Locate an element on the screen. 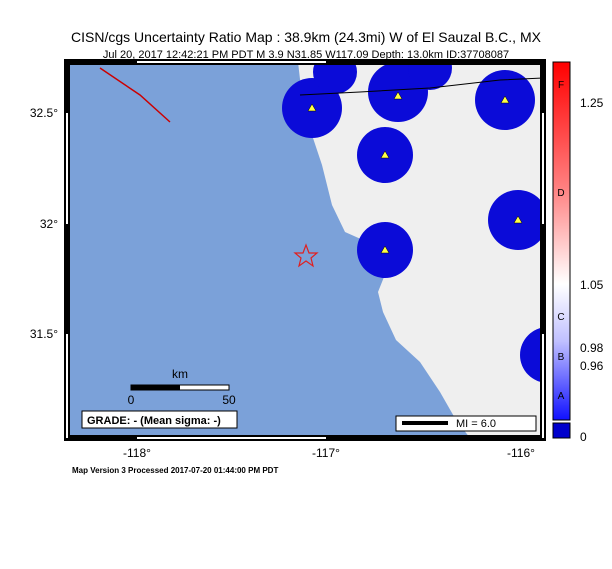 This screenshot has width=612, height=569. colorbar-letter: F is located at coordinates (561, 85).